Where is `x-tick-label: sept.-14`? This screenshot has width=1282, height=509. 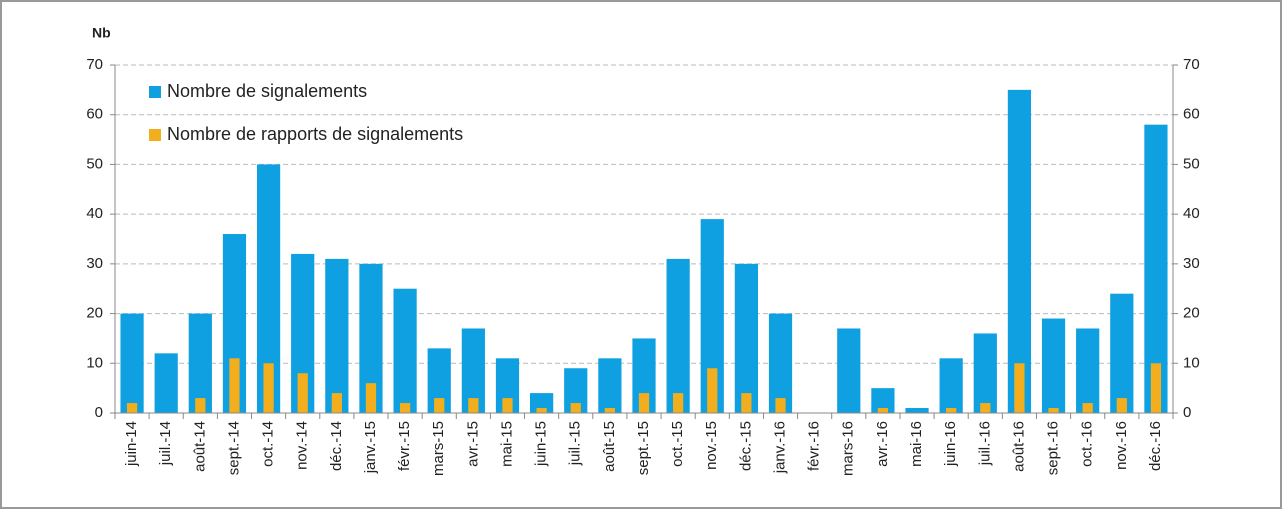 x-tick-label: sept.-14 is located at coordinates (233, 448).